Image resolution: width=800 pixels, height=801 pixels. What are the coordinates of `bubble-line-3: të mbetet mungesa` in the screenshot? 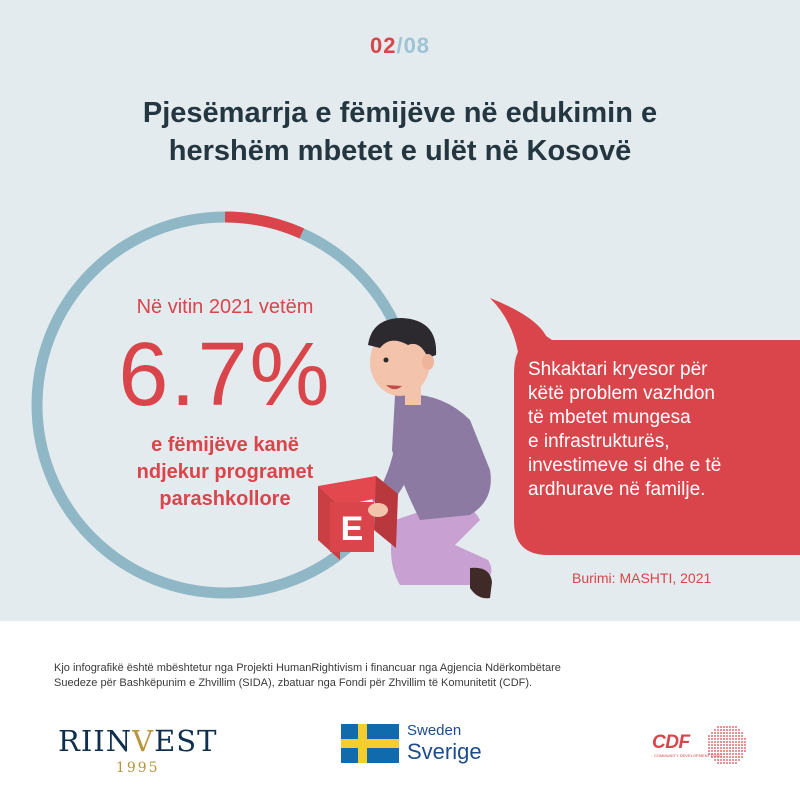 It's located at (609, 417).